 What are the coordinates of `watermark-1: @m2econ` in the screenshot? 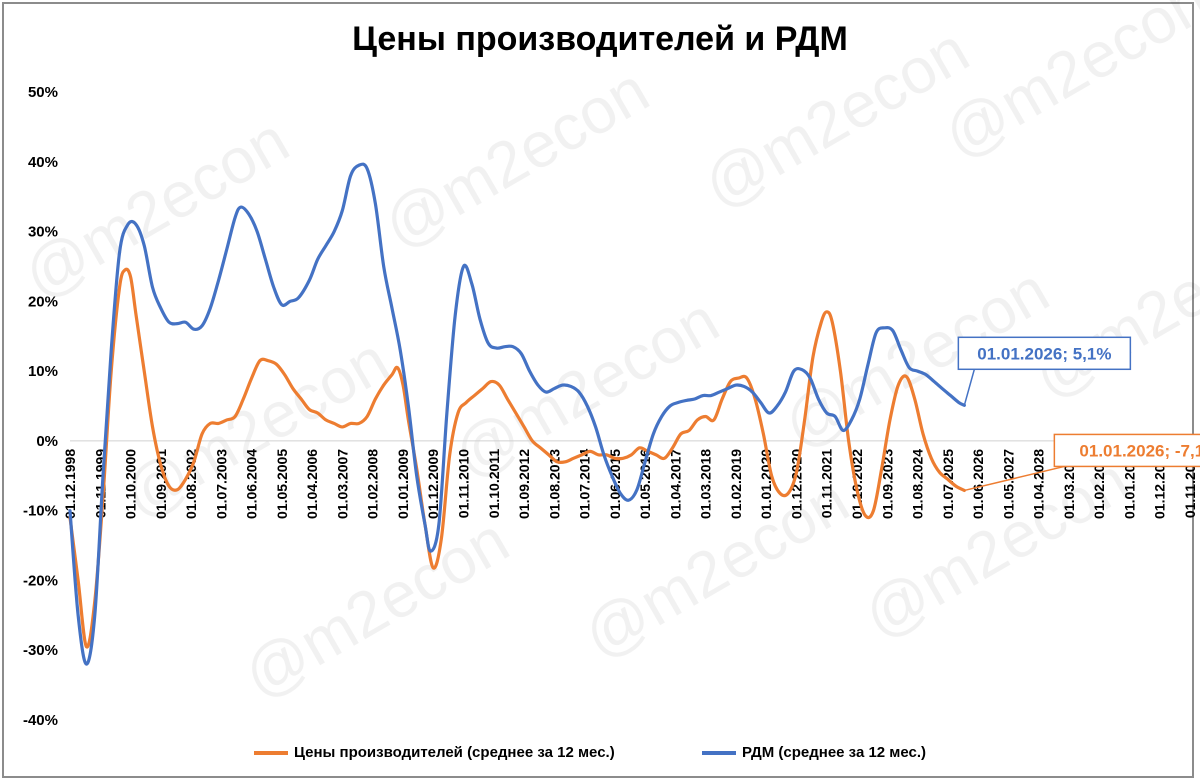 It's located at (515, 157).